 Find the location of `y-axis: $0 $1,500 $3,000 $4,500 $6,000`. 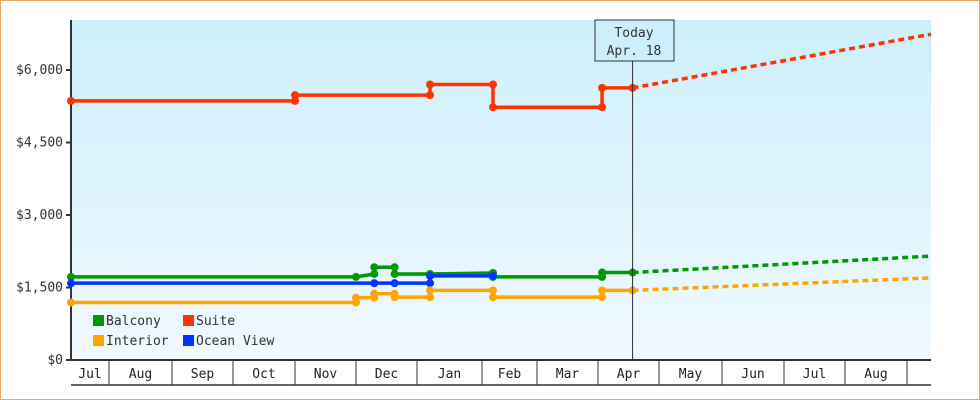

y-axis: $0 $1,500 $3,000 $4,500 $6,000 is located at coordinates (44, 194).